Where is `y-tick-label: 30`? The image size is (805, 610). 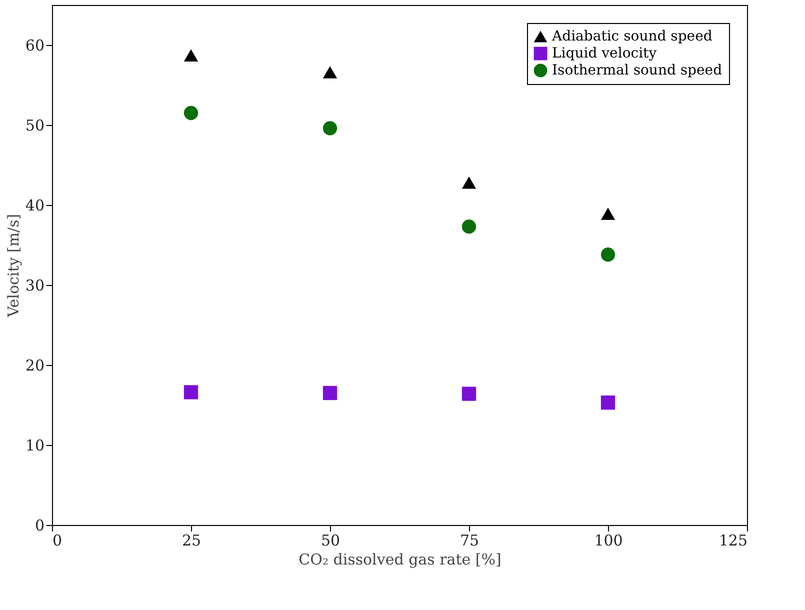
y-tick-label: 30 is located at coordinates (34, 285).